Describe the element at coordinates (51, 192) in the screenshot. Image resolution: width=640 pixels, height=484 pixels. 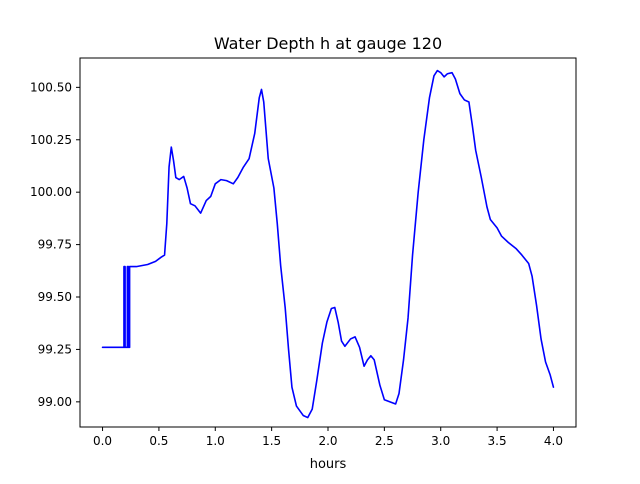
I see `y-tick-label: 100.00` at that location.